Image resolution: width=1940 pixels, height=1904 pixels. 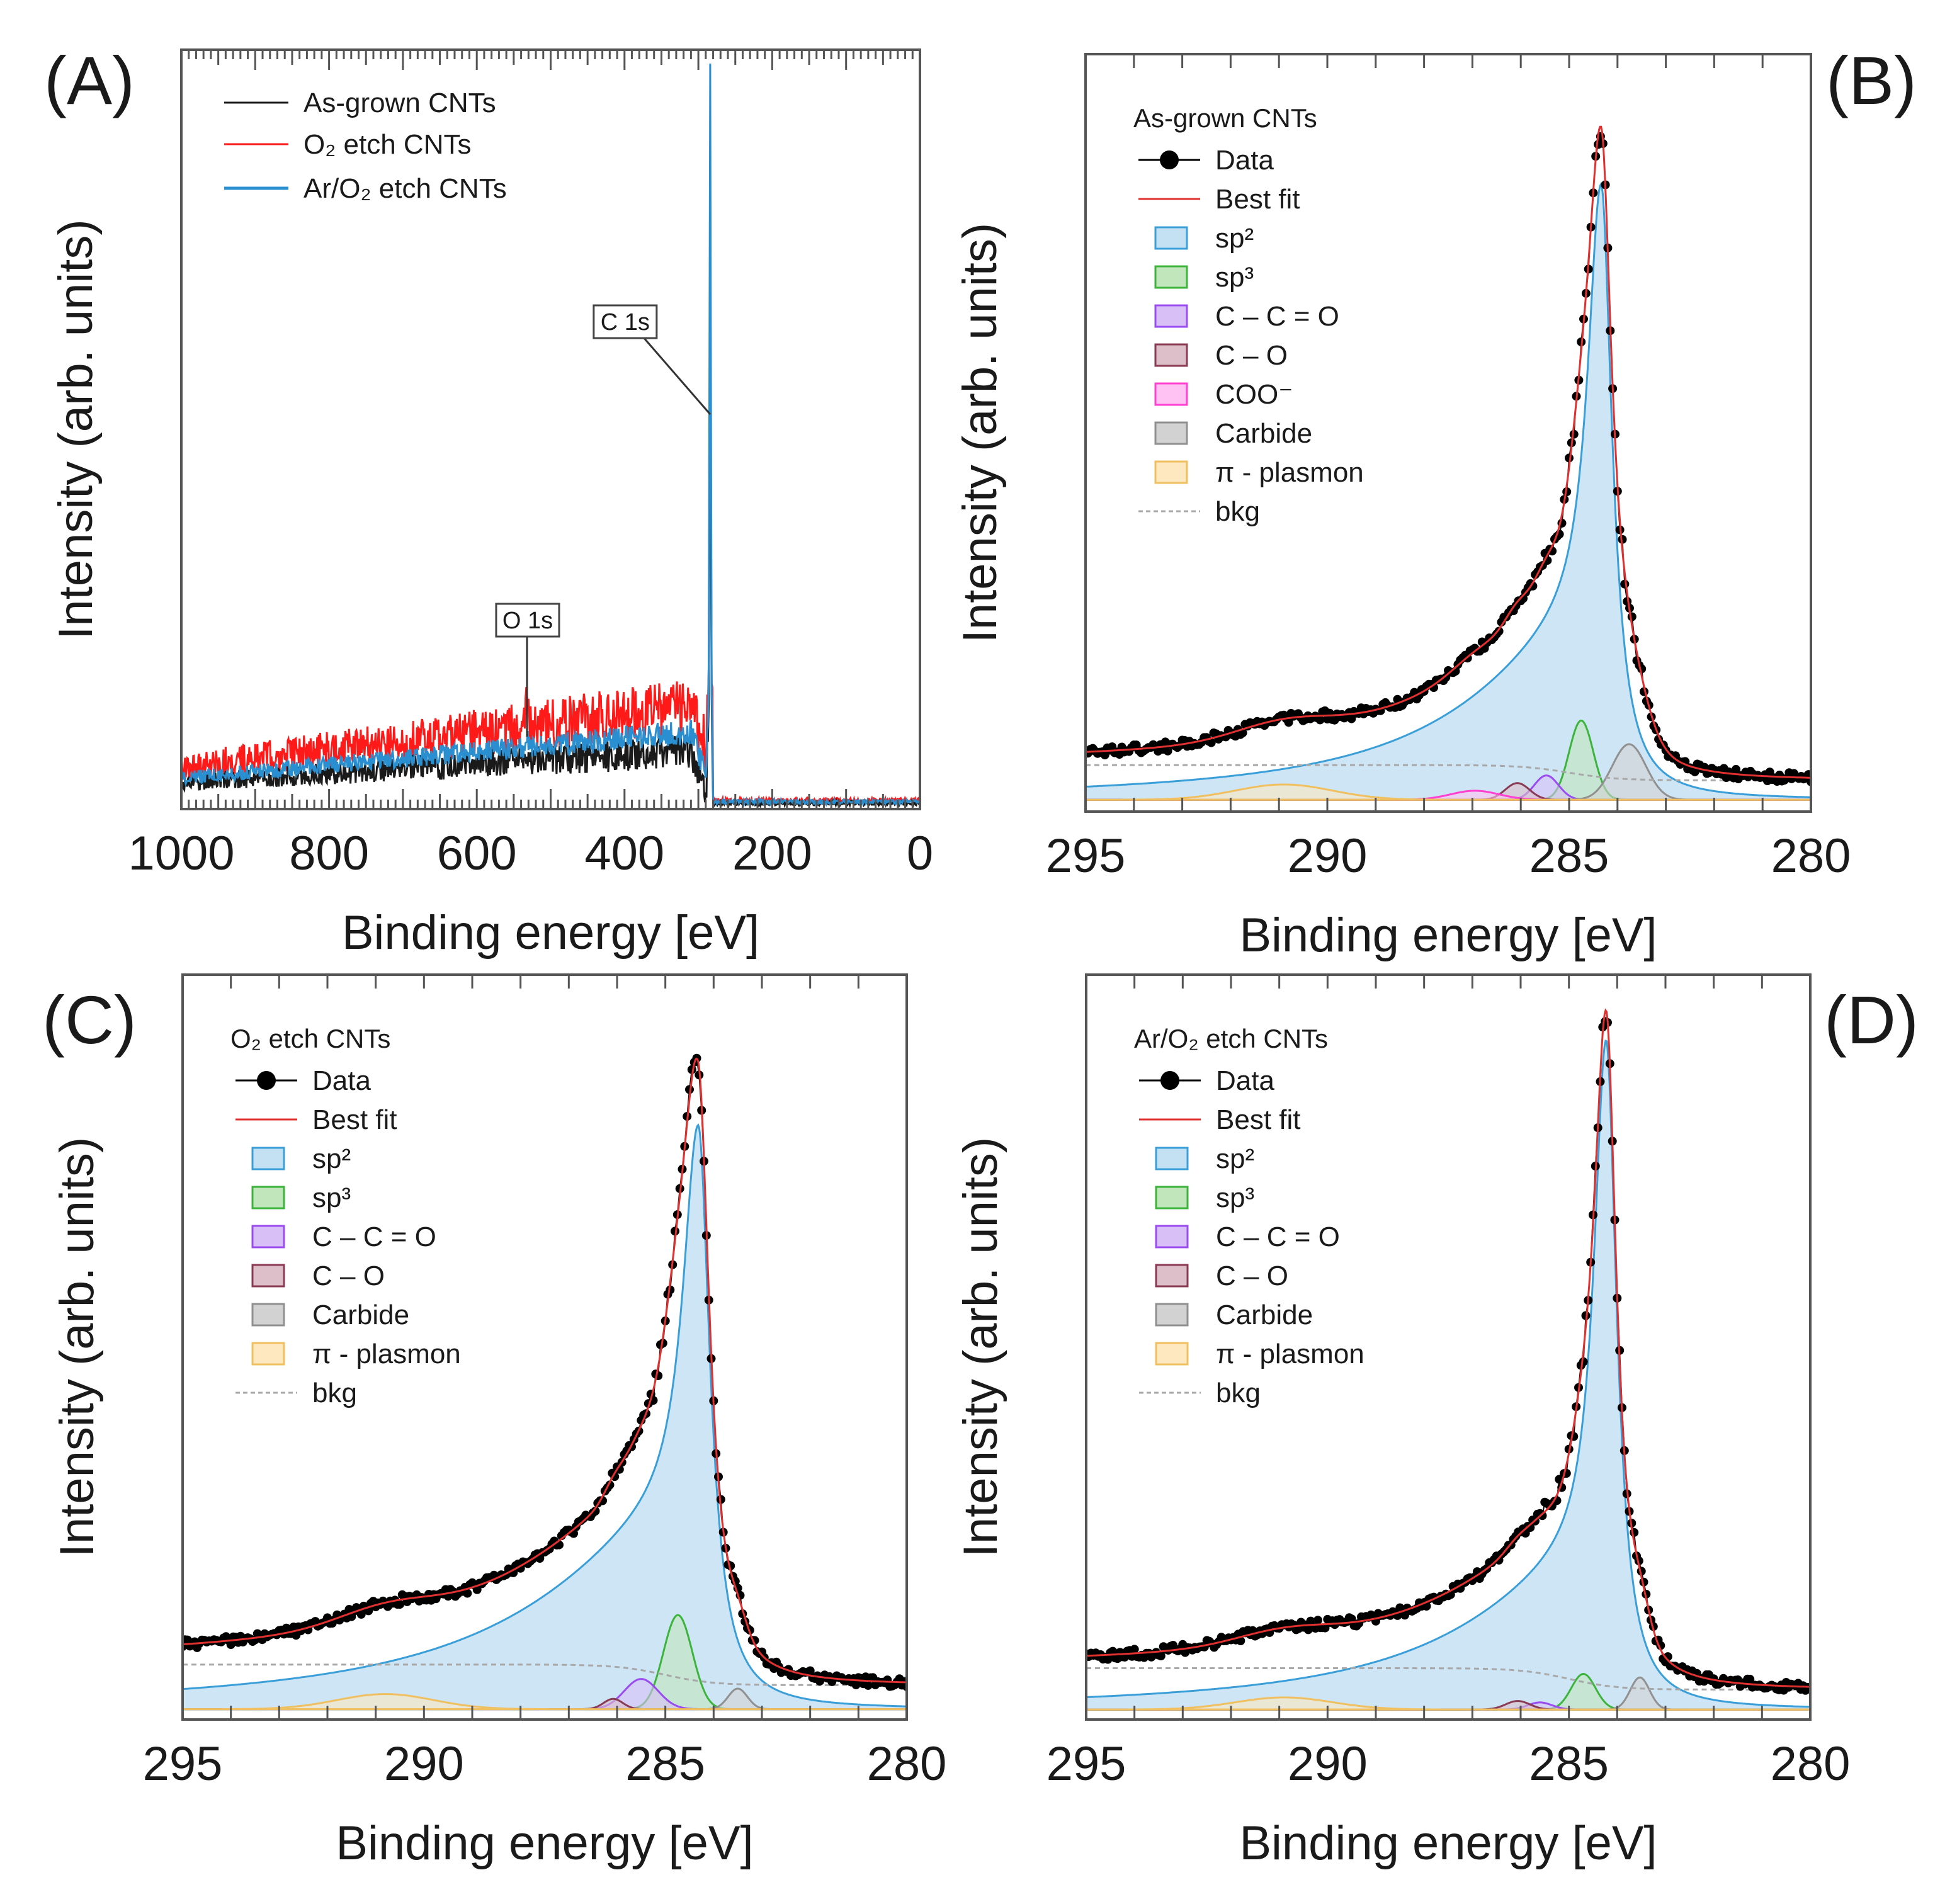 What do you see at coordinates (1811, 1764) in the screenshot?
I see `x-tick-label: 280` at bounding box center [1811, 1764].